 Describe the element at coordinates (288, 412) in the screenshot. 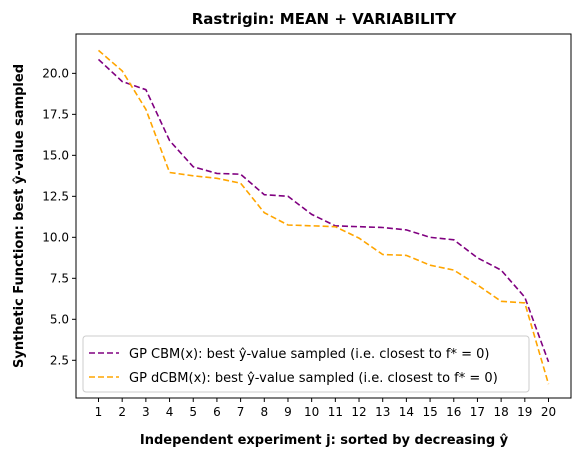

I see `x-tick-label: 9` at that location.